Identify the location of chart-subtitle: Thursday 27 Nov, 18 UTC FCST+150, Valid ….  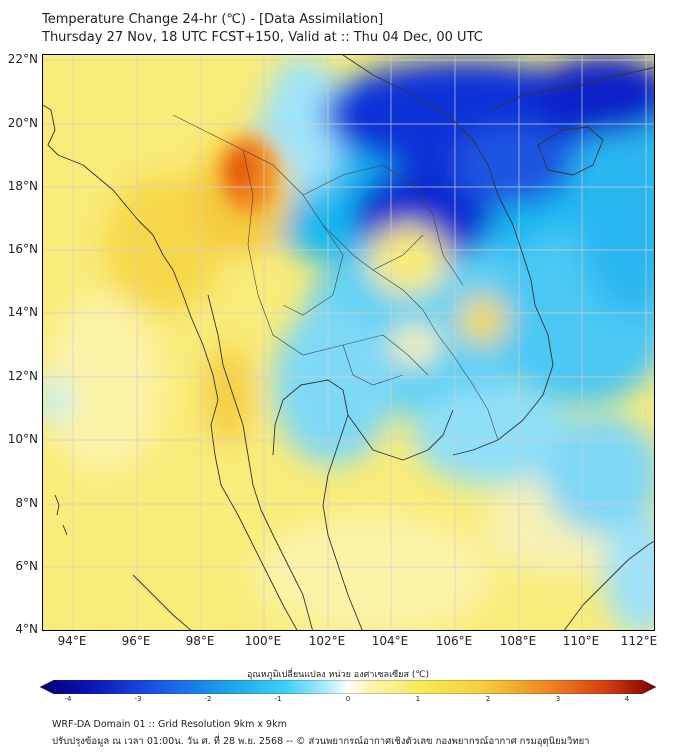
(262, 37).